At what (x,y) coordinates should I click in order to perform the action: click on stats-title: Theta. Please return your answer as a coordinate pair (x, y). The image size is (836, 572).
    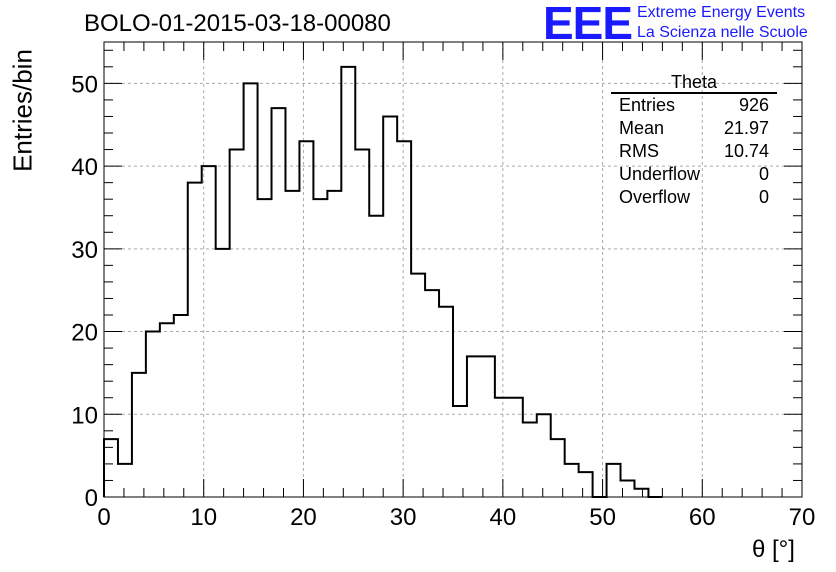
    Looking at the image, I should click on (694, 83).